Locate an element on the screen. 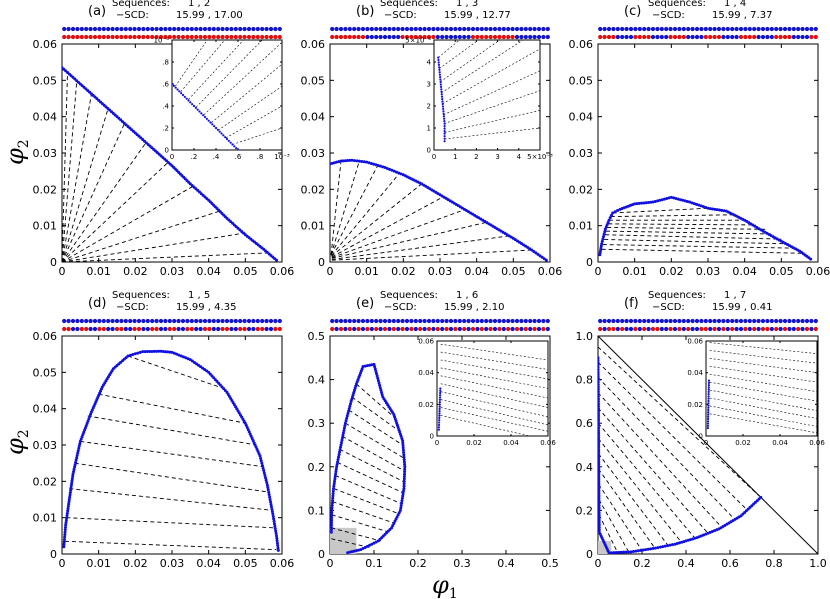 This screenshot has height=599, width=830. panel-b-xtick-label: 0.04 is located at coordinates (476, 271).